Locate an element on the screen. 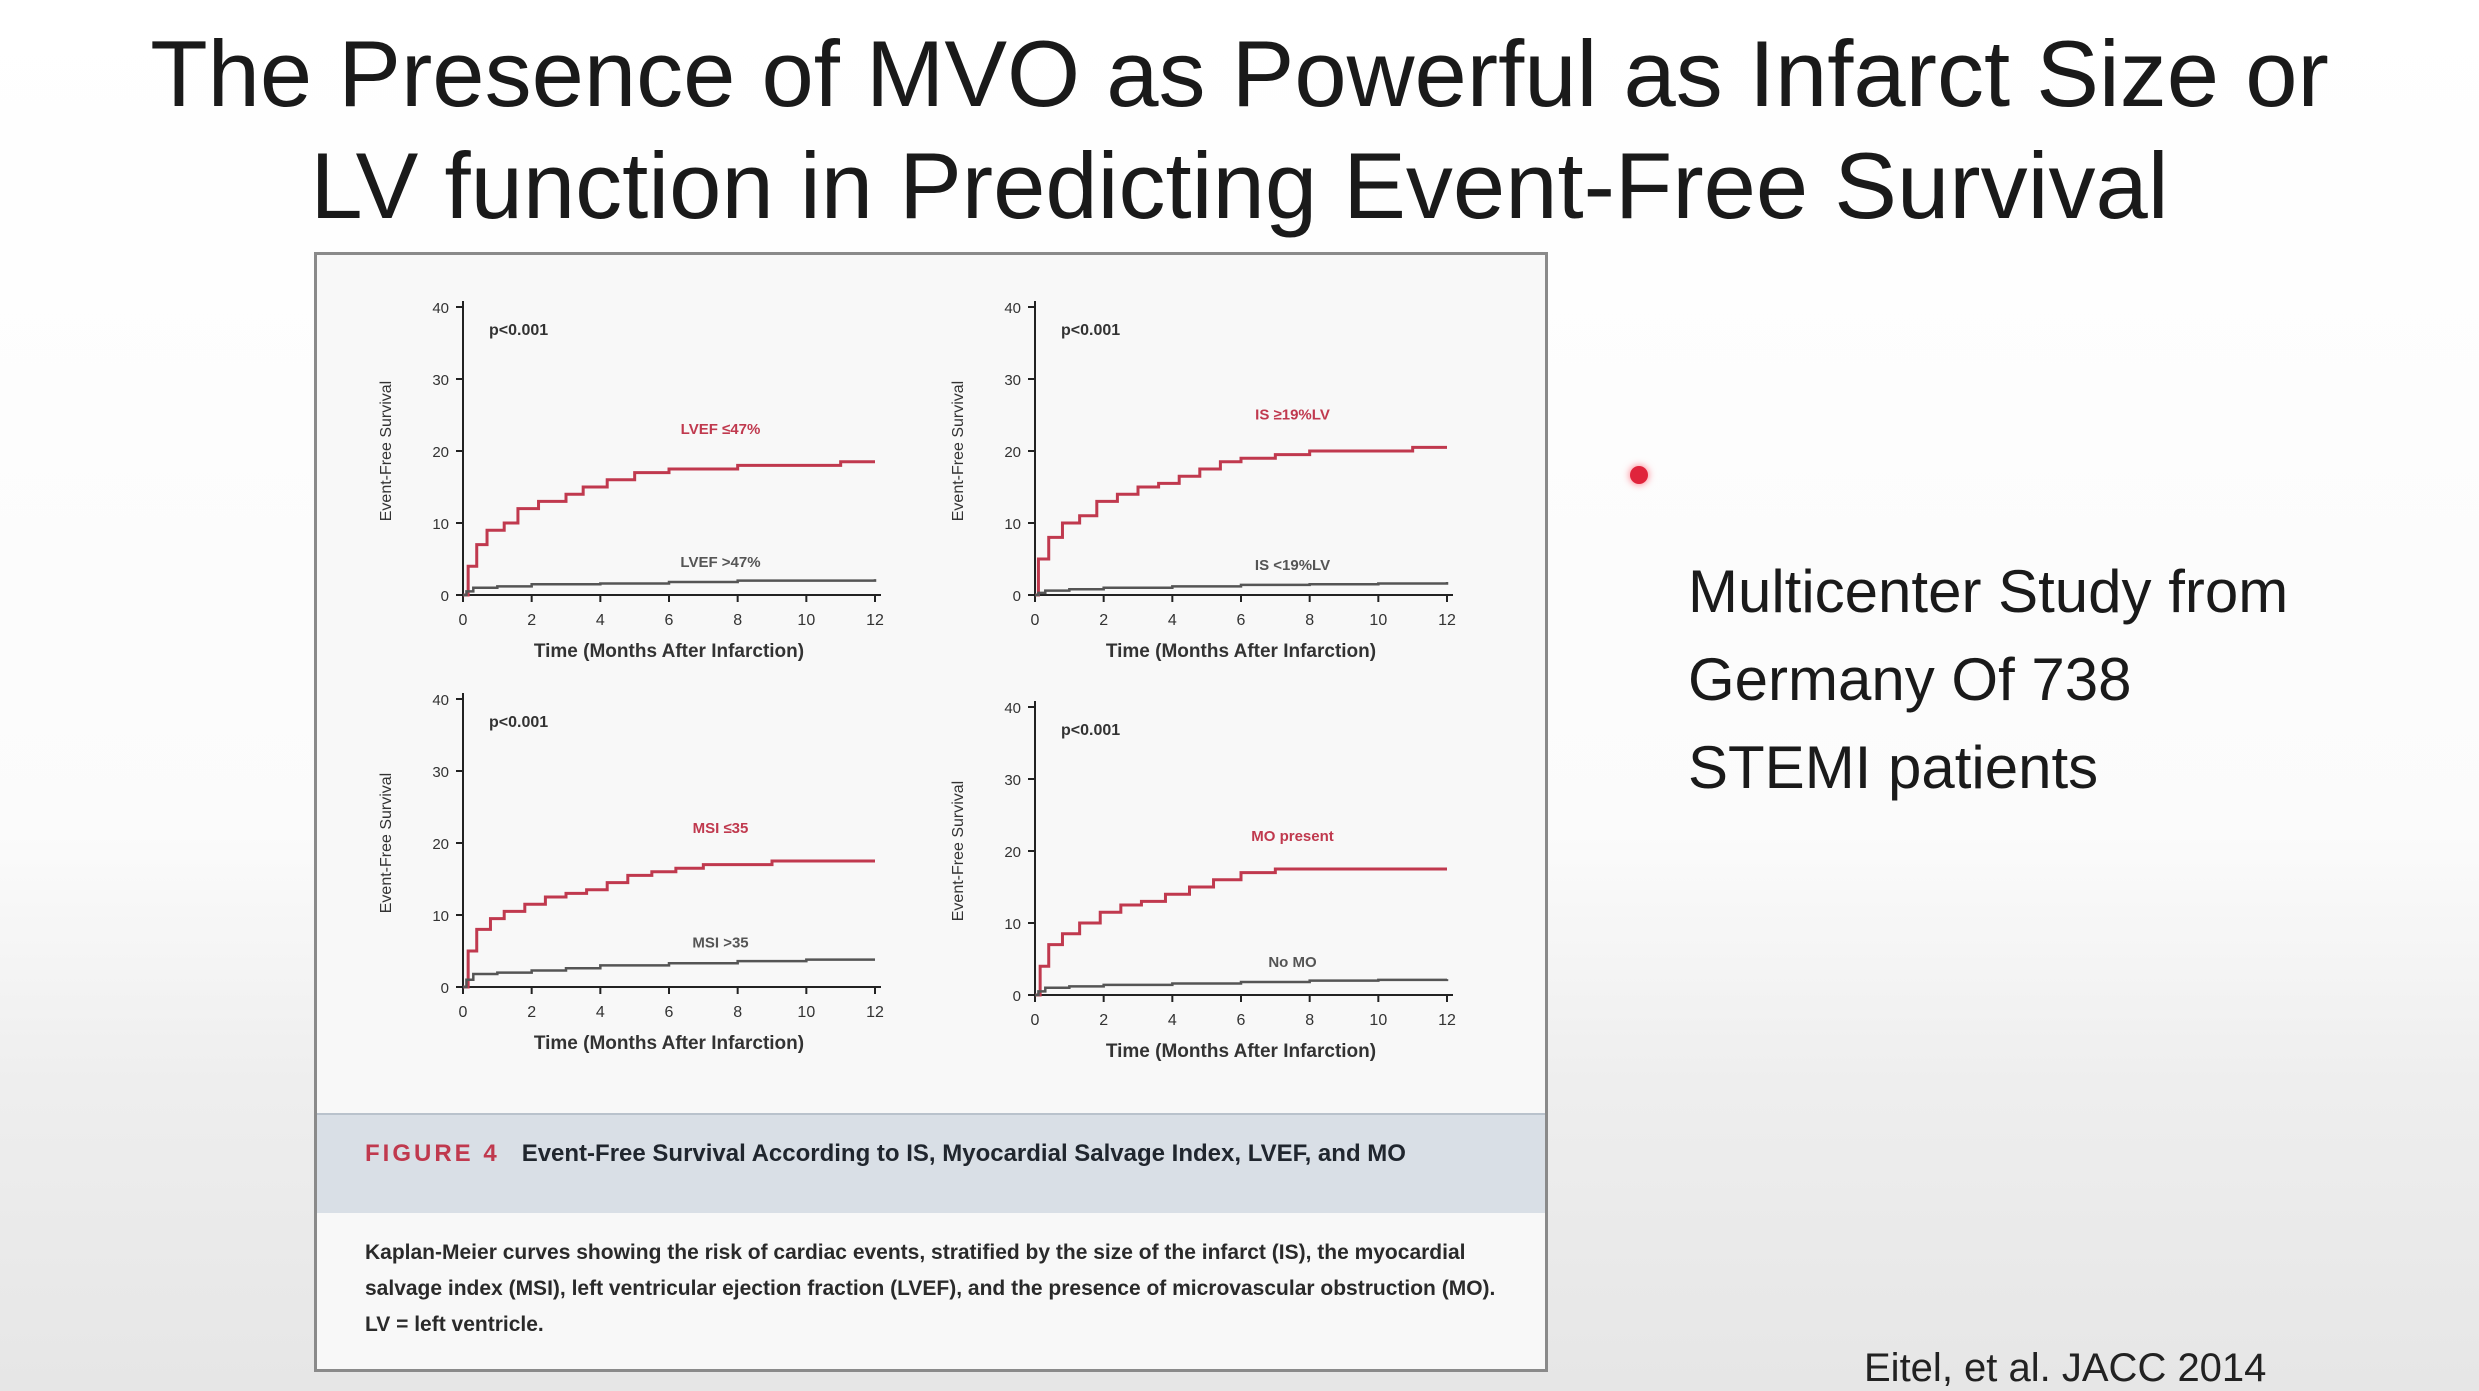 This screenshot has height=1391, width=2479. series-label-low-risk: IS <19%LV is located at coordinates (1292, 565).